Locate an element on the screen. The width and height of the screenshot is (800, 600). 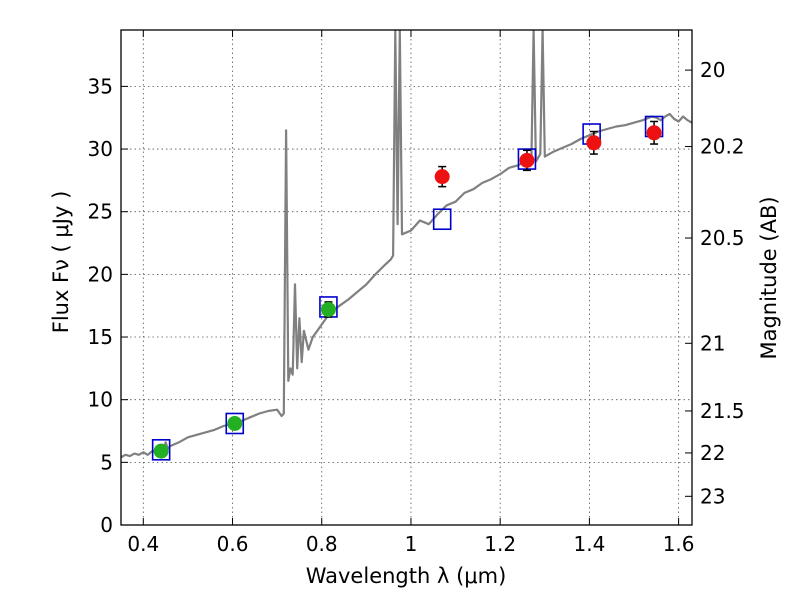
y-tick-label: 0 is located at coordinates (106, 525).